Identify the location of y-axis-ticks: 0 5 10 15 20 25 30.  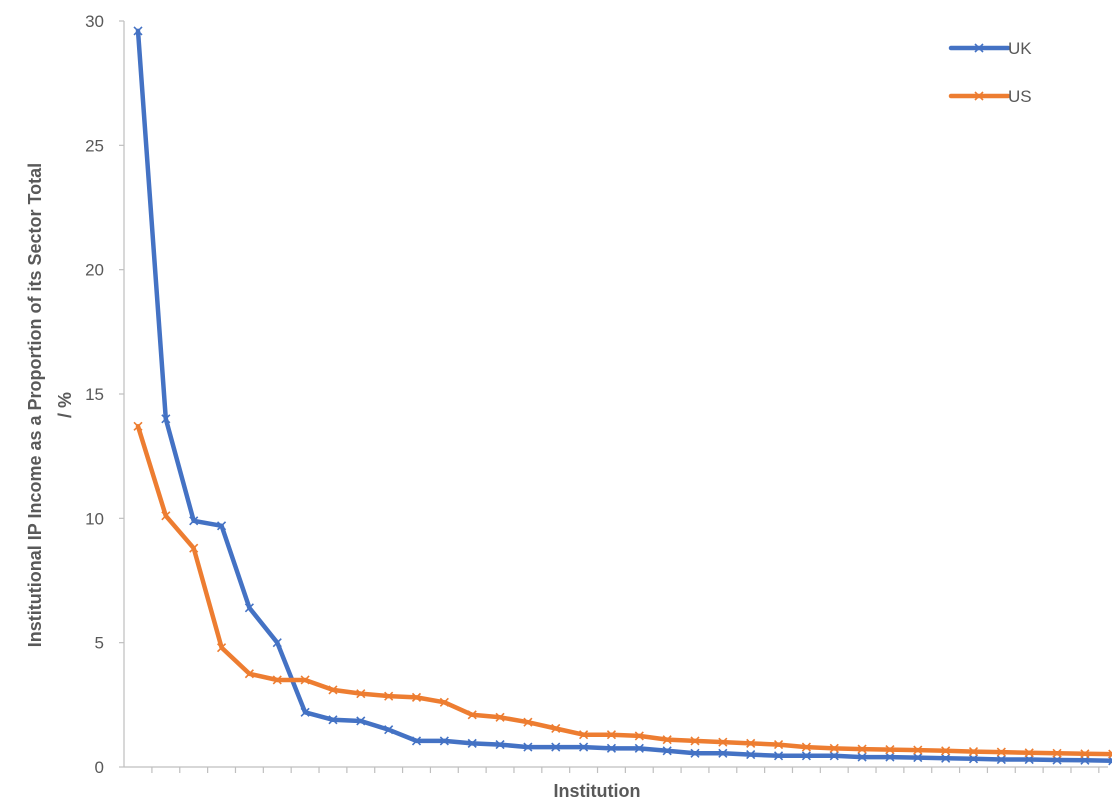
(104, 394).